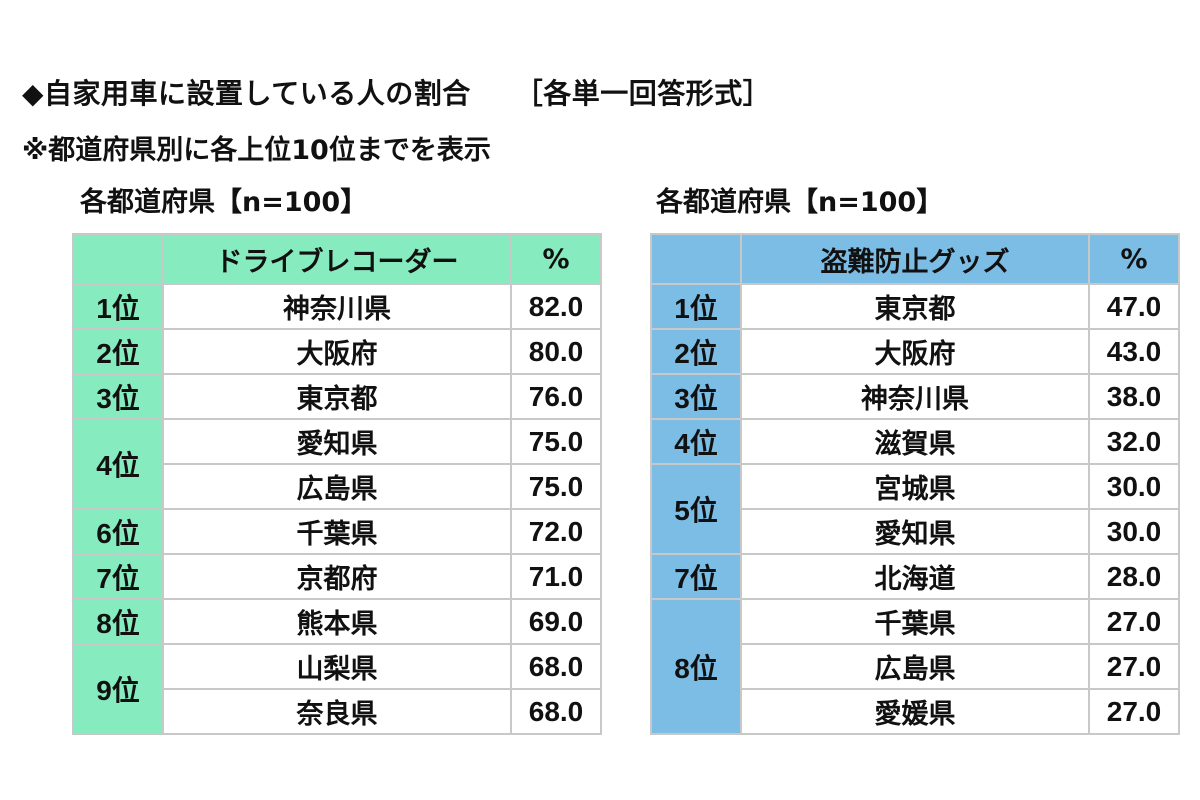 This screenshot has height=800, width=1200. I want to click on table-row: 広島県 75.0, so click(337, 486).